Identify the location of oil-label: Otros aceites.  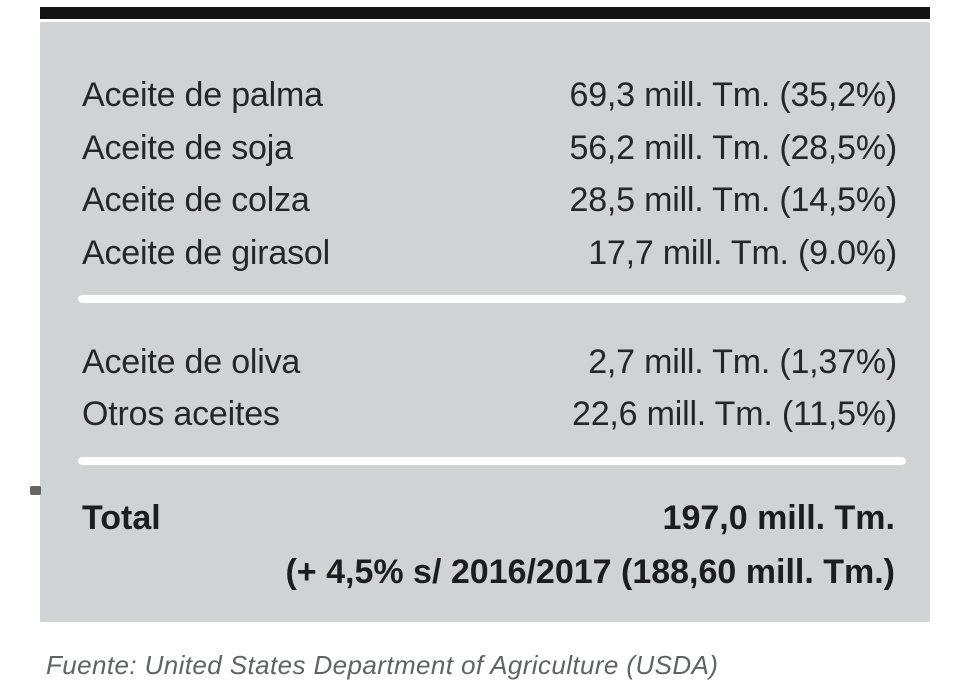
(181, 413).